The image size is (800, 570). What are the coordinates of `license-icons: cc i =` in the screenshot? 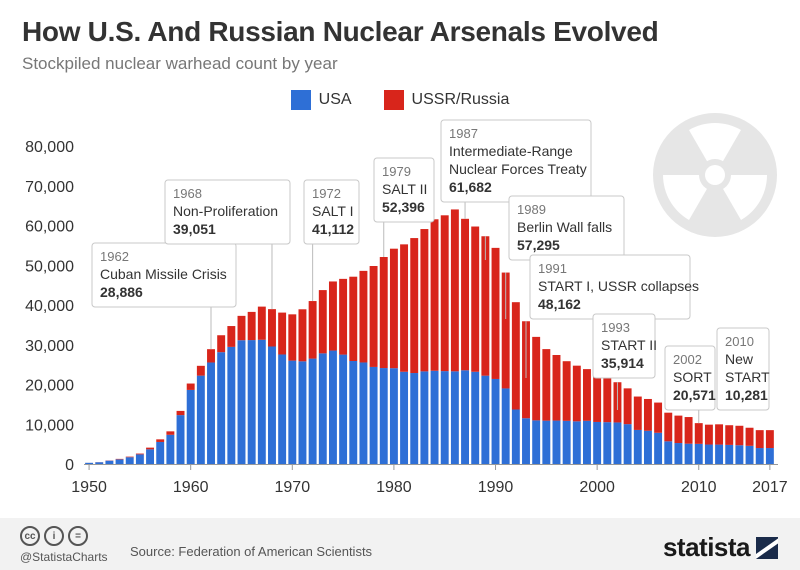 It's located at (54, 536).